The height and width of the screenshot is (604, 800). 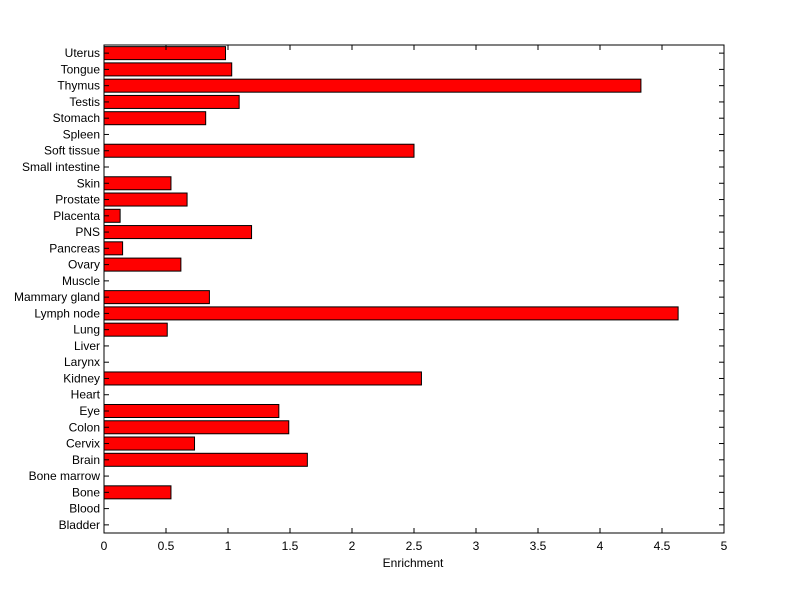 What do you see at coordinates (165, 53) in the screenshot?
I see `bar-uterus` at bounding box center [165, 53].